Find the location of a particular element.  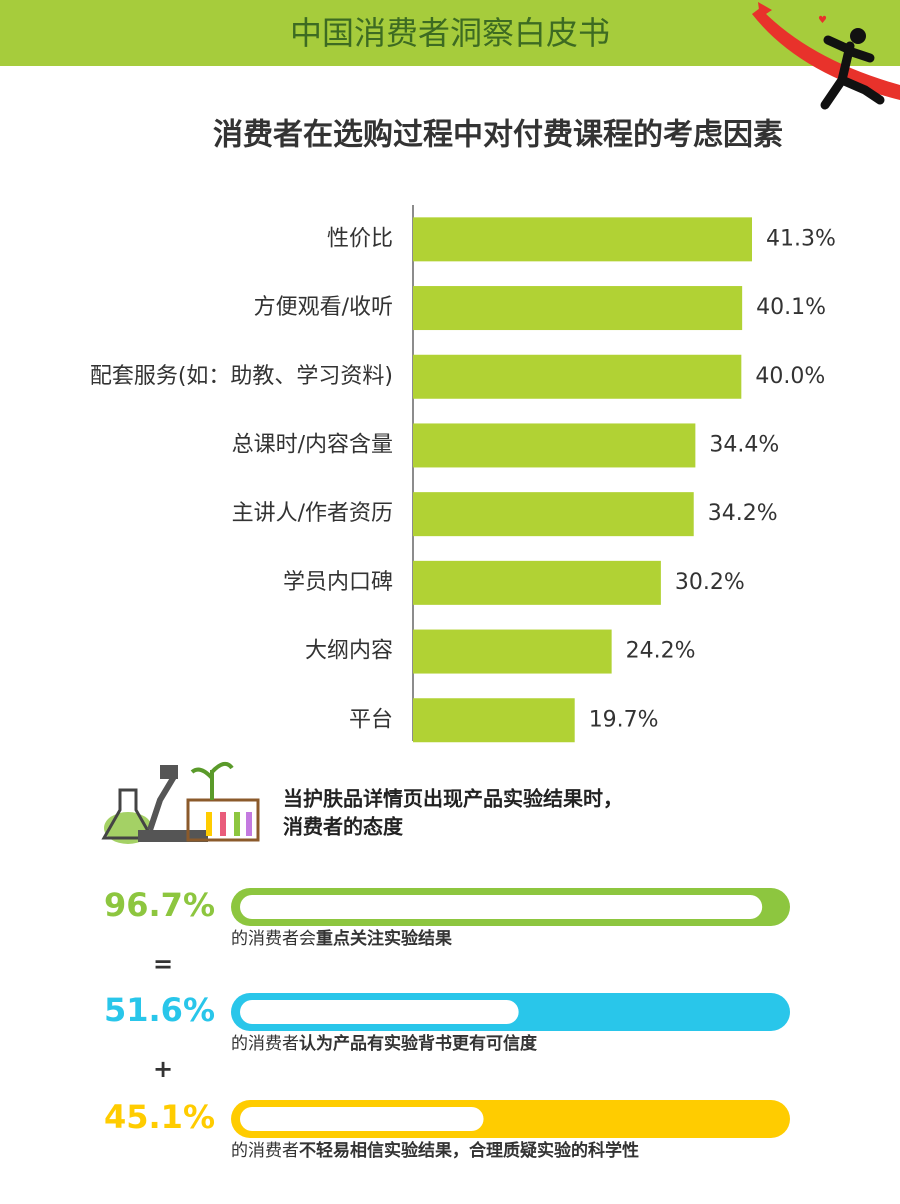

category-label: 大纲内容 is located at coordinates (349, 651).